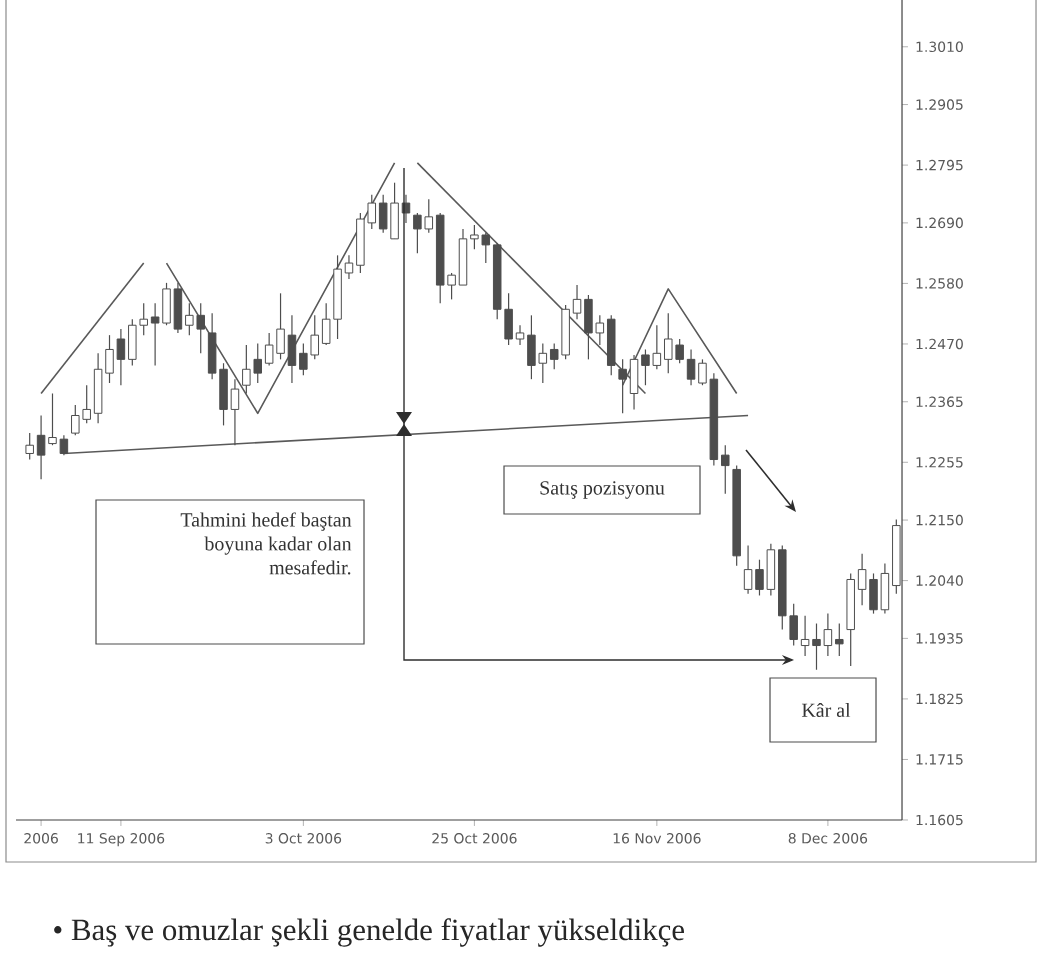 The height and width of the screenshot is (960, 1060). I want to click on annotation: Kâr al, so click(826, 710).